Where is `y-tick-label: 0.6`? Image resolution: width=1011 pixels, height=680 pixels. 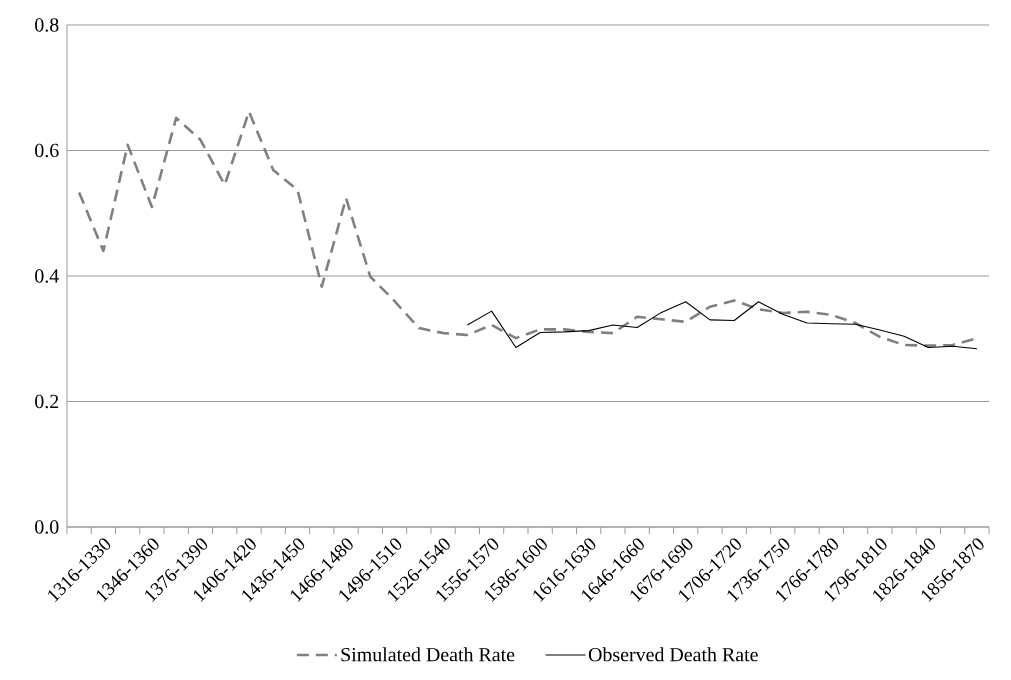
y-tick-label: 0.6 is located at coordinates (47, 150).